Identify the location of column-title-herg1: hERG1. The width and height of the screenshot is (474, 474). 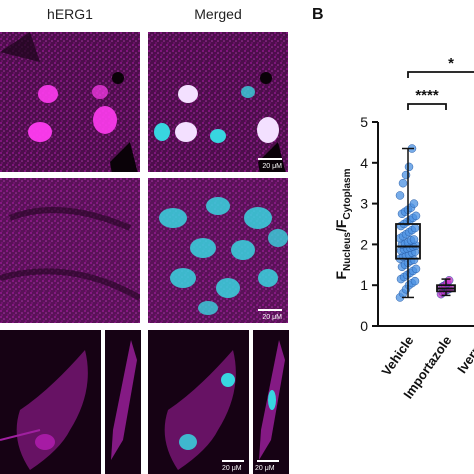
(70, 14).